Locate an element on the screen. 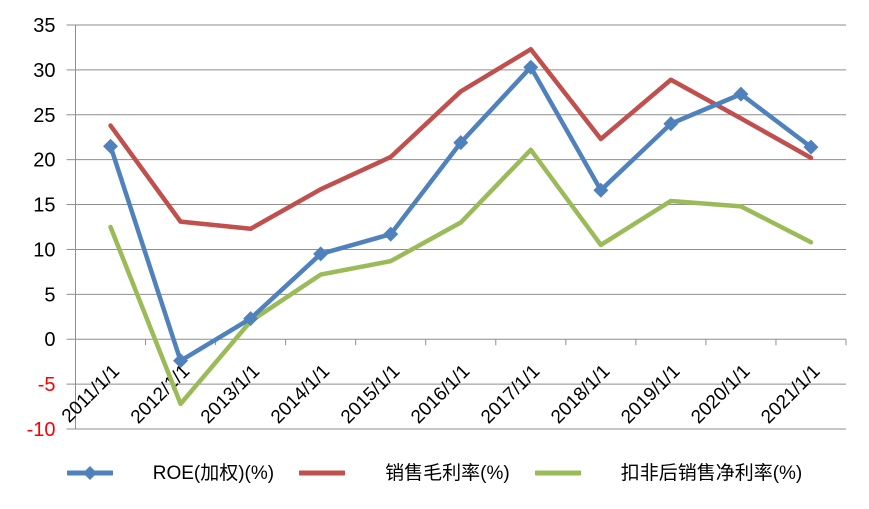 This screenshot has width=869, height=509. y-axis-tick-label: 25 is located at coordinates (44, 116).